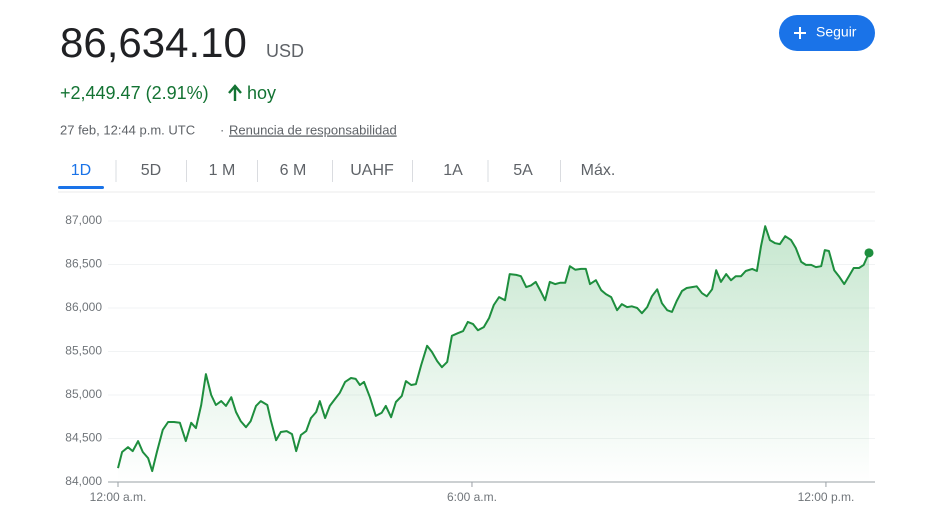  What do you see at coordinates (598, 170) in the screenshot?
I see `tab: Máx.` at bounding box center [598, 170].